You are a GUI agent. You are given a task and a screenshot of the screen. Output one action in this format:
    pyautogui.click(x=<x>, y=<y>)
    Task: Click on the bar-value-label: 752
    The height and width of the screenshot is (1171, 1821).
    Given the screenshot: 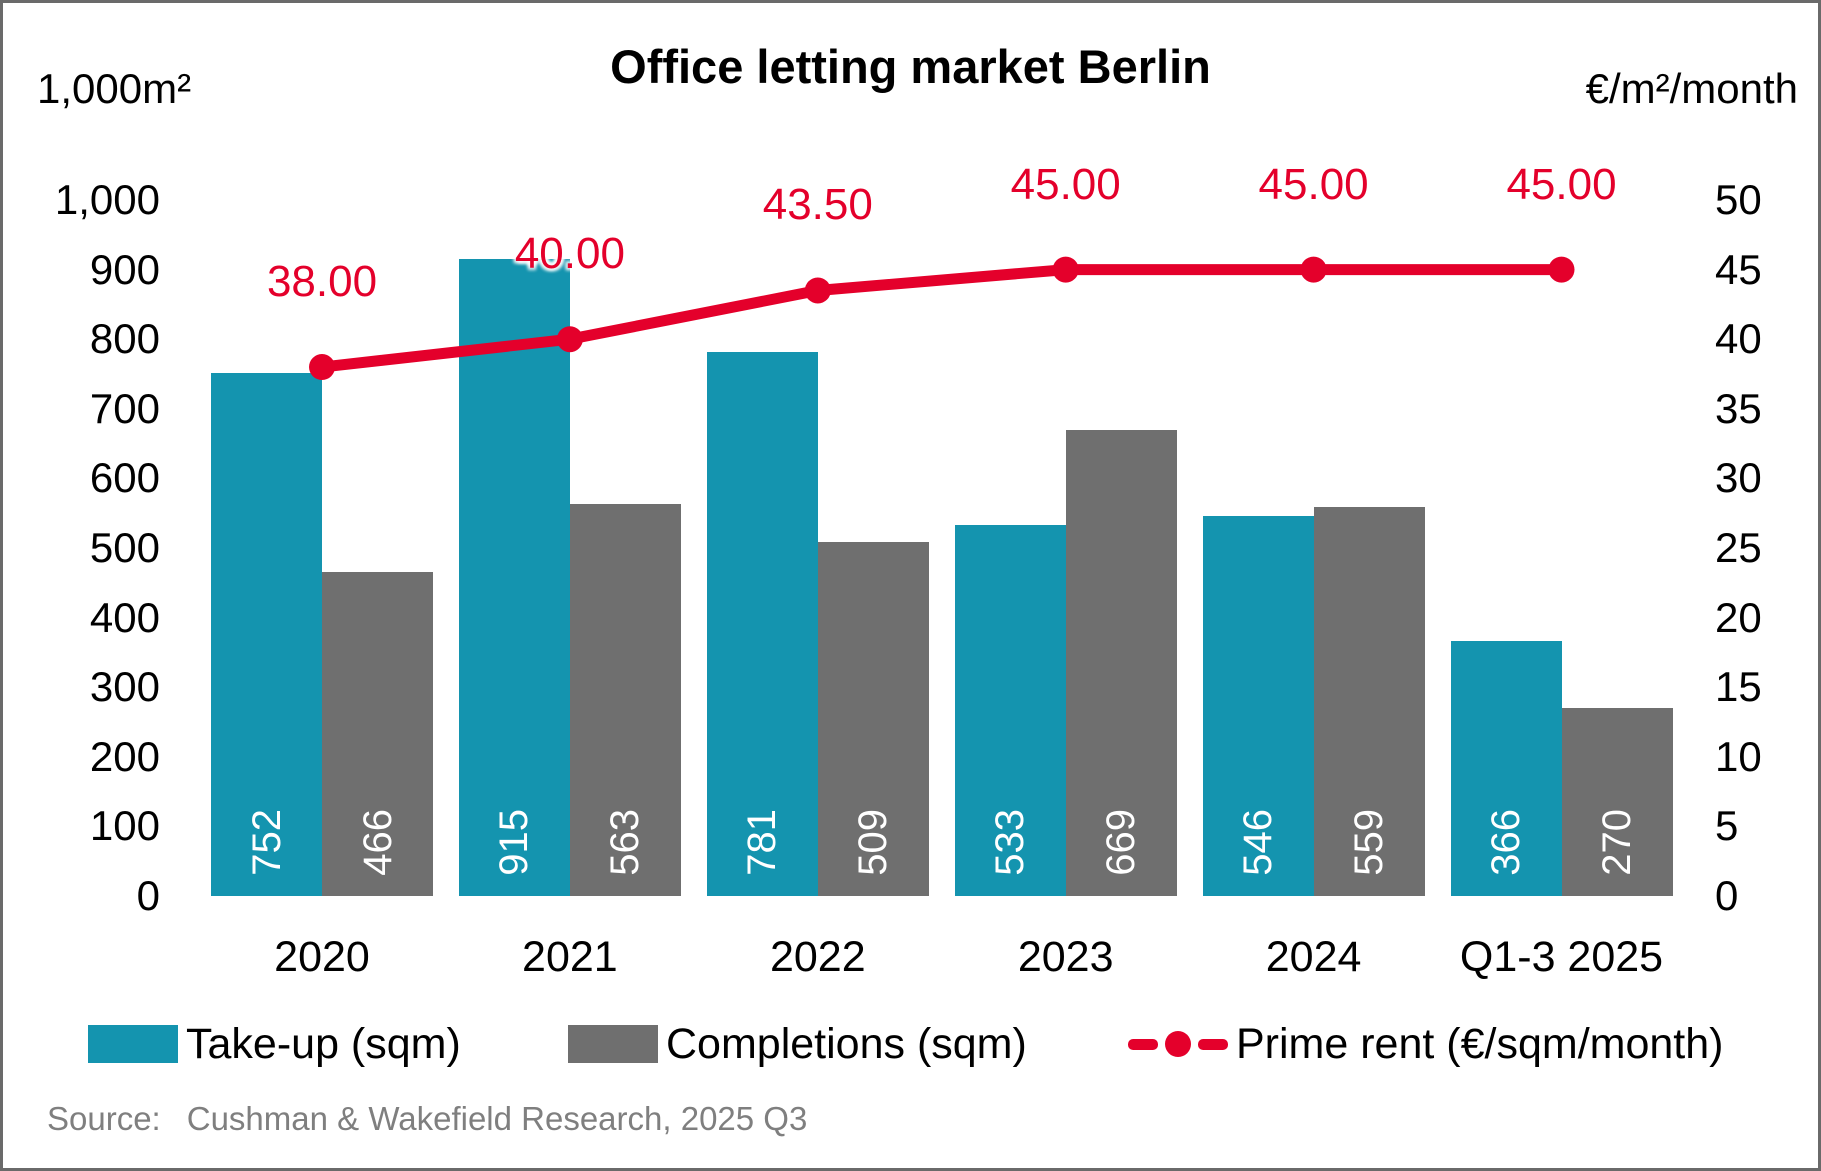 What is the action you would take?
    pyautogui.click(x=266, y=842)
    